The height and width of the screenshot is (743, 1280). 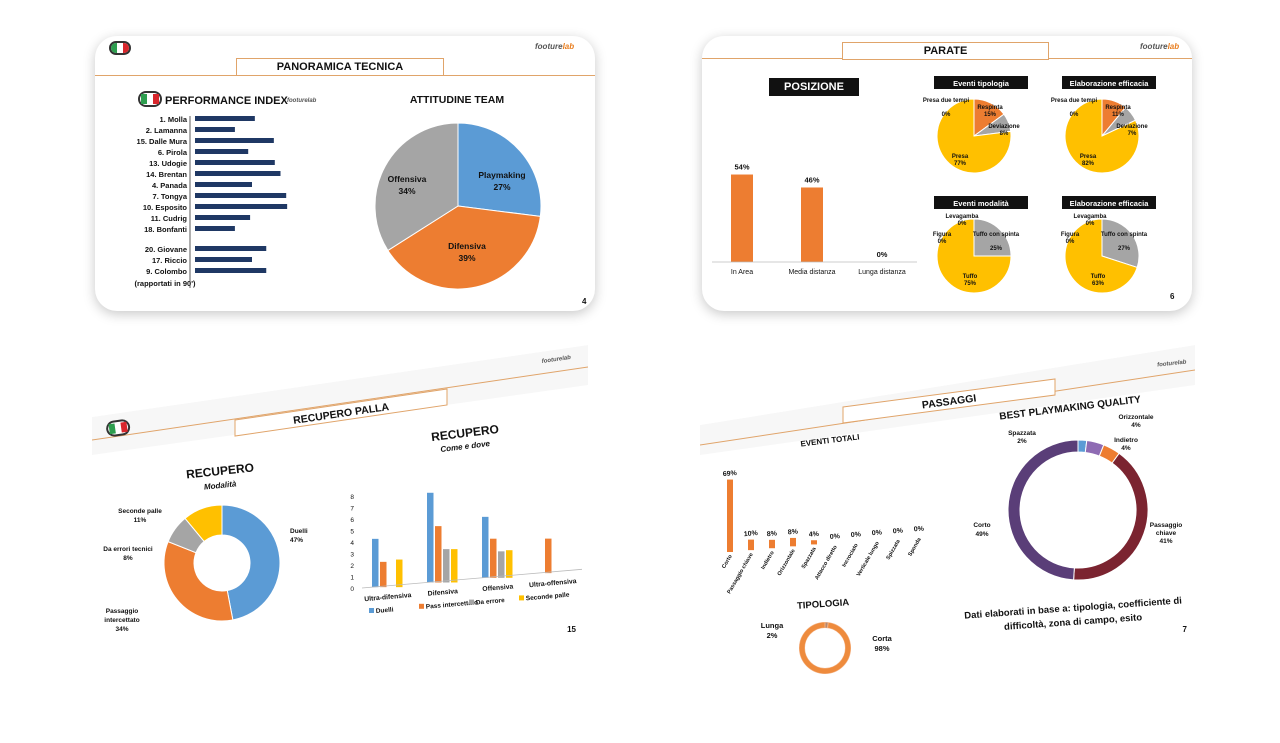 What do you see at coordinates (166, 271) in the screenshot?
I see `player-name: 9. Colombo` at bounding box center [166, 271].